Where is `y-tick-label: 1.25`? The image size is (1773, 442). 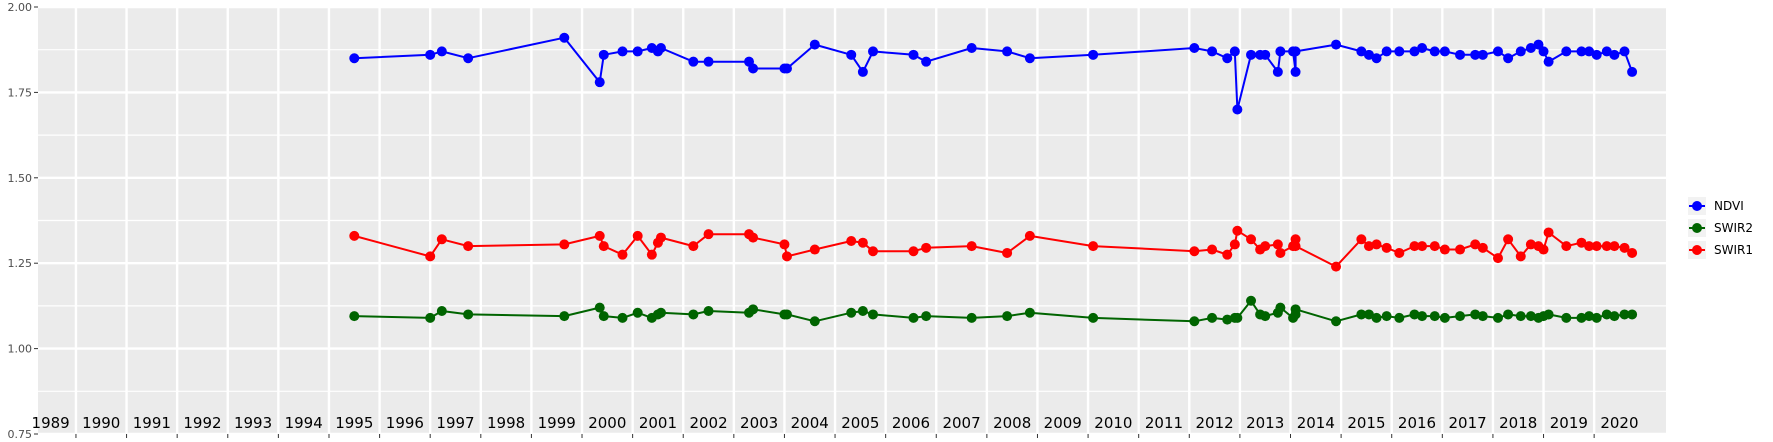 y-tick-label: 1.25 is located at coordinates (20, 263).